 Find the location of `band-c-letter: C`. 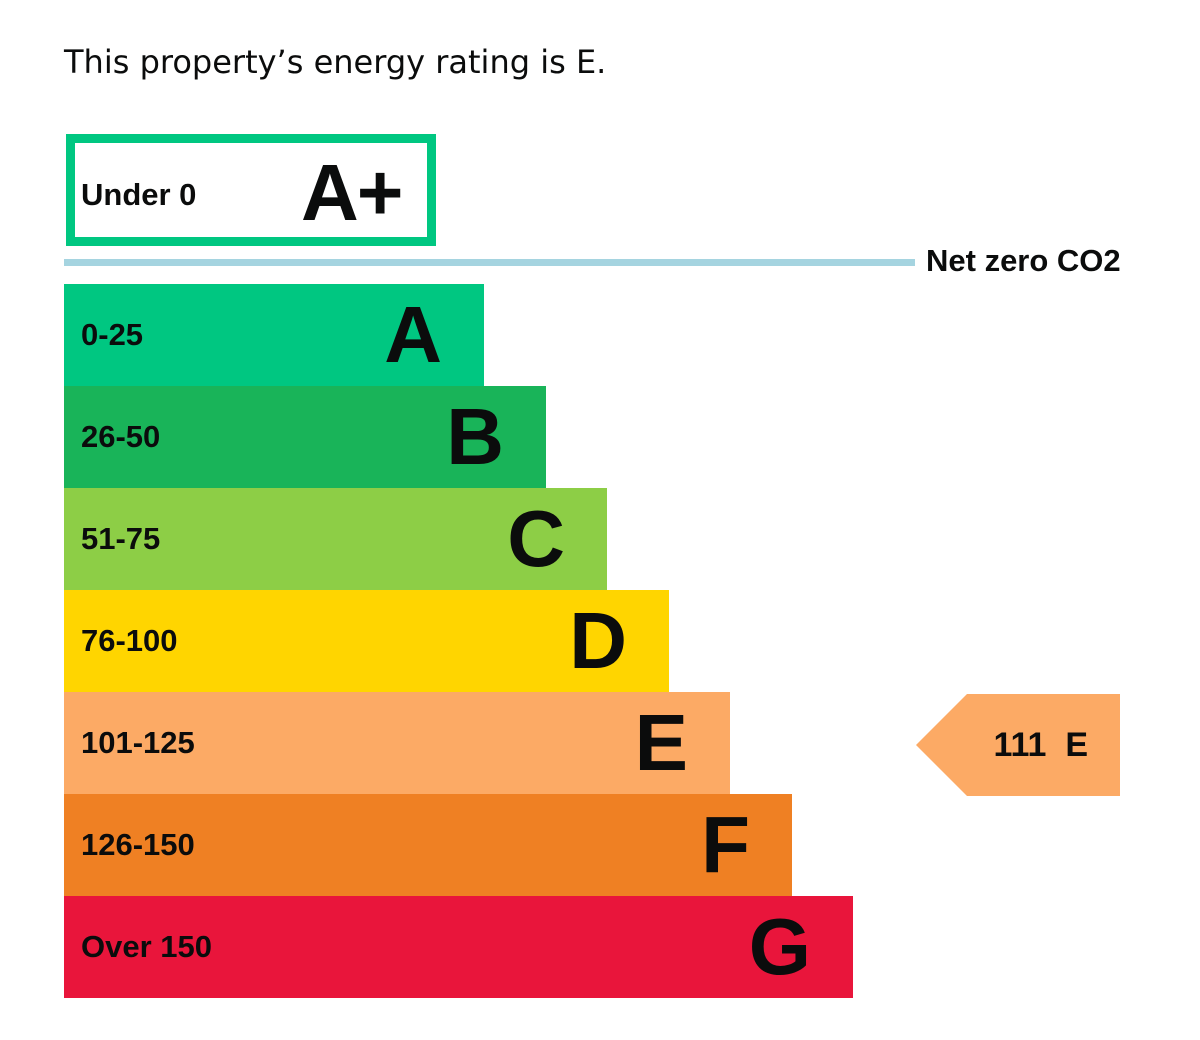

band-c-letter: C is located at coordinates (536, 538).